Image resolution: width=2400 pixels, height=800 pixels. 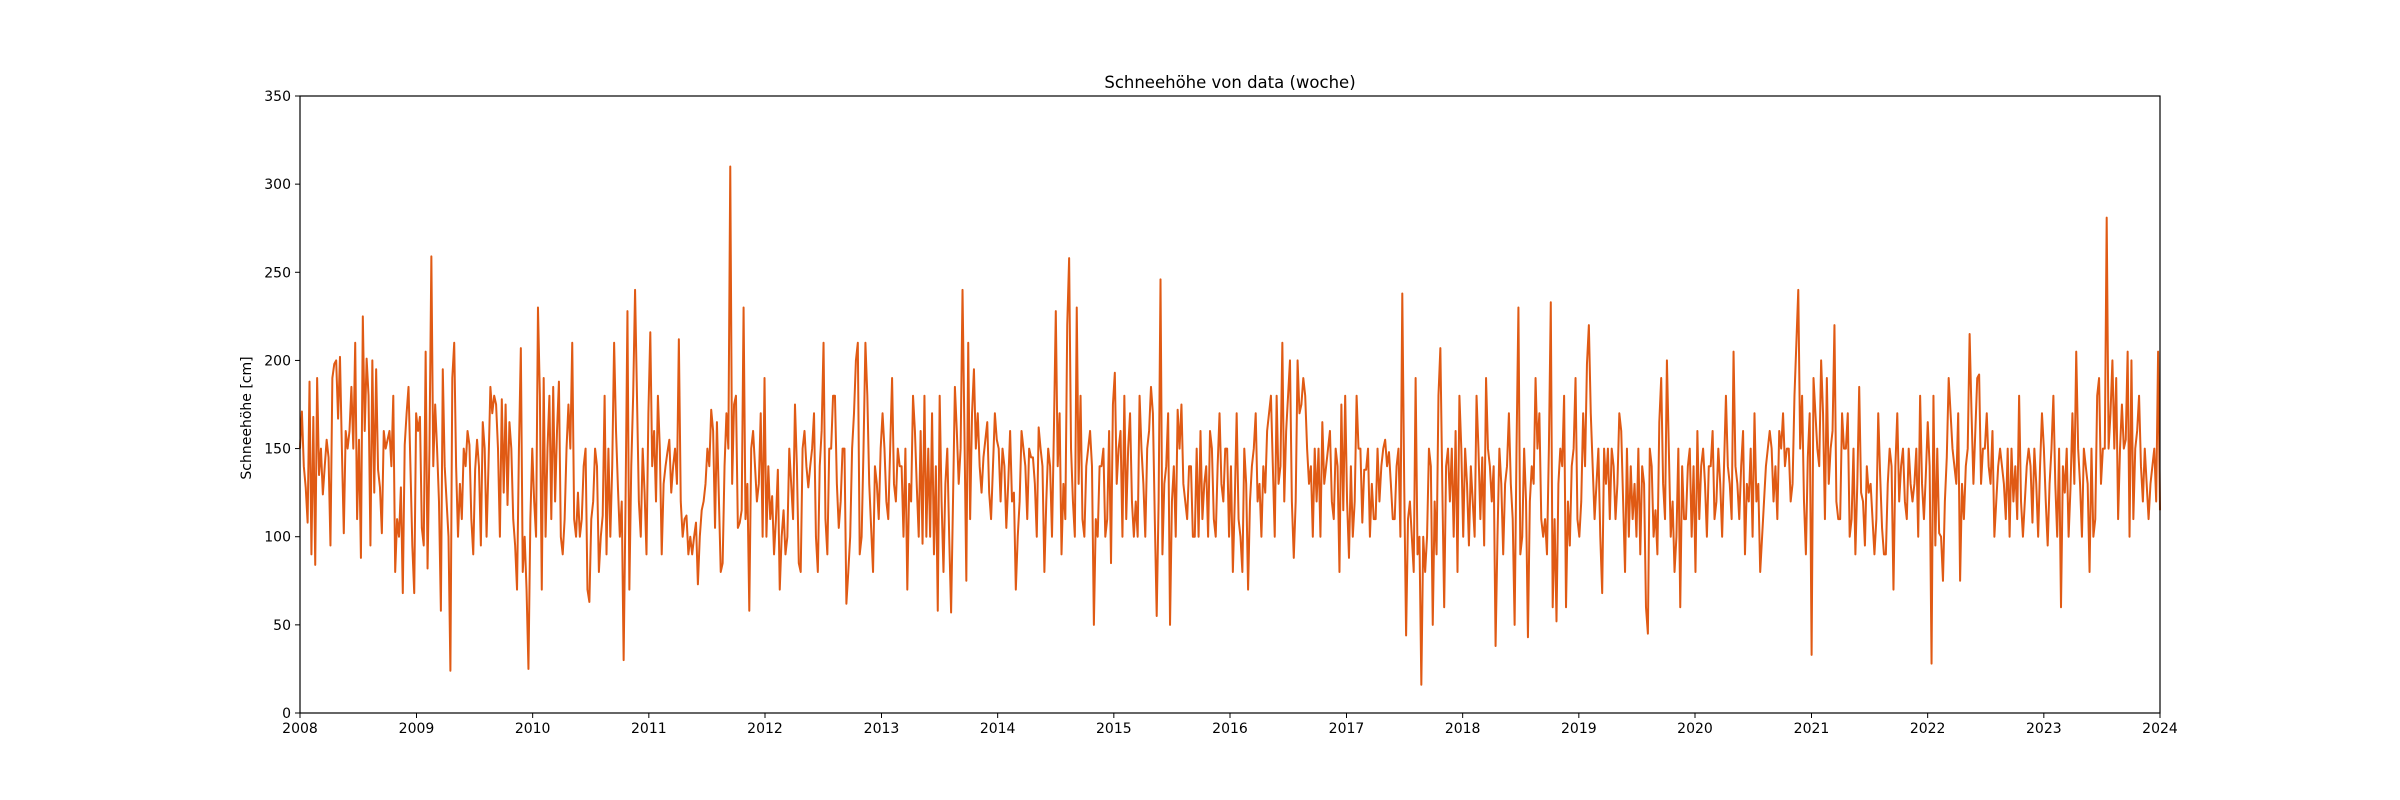 I want to click on x-tick-label-2017: 2017, so click(x=1347, y=729).